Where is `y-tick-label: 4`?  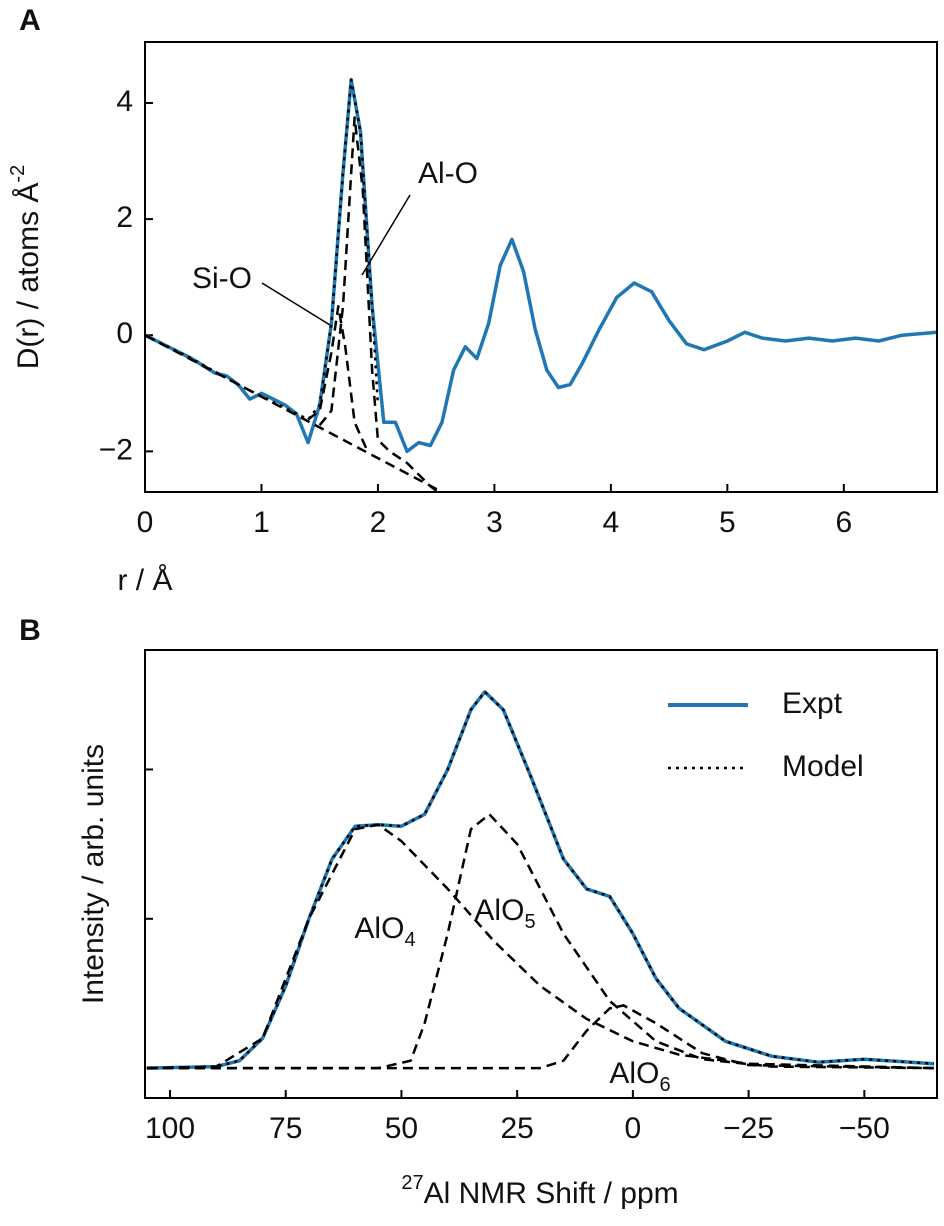 y-tick-label: 4 is located at coordinates (124, 101).